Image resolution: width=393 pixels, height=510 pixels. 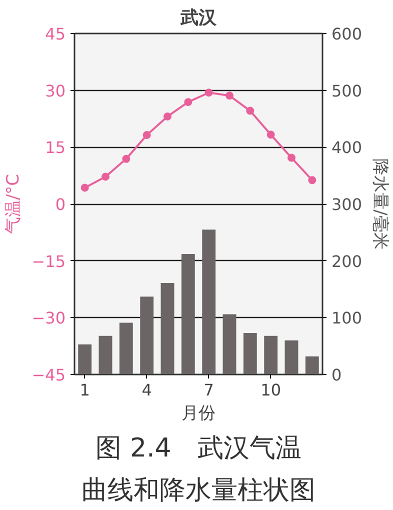 What do you see at coordinates (347, 204) in the screenshot?
I see `y2-tick-label: 300` at bounding box center [347, 204].